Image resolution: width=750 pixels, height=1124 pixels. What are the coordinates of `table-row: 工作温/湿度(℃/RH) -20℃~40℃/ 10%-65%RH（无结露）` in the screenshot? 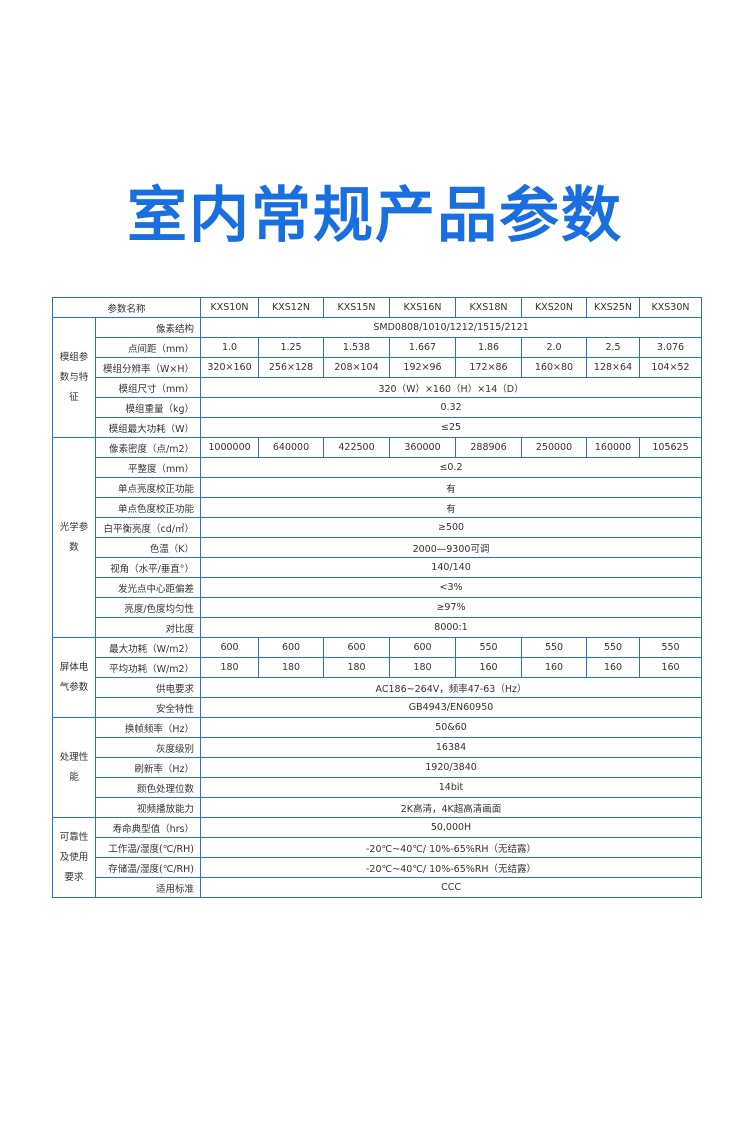 It's located at (378, 847).